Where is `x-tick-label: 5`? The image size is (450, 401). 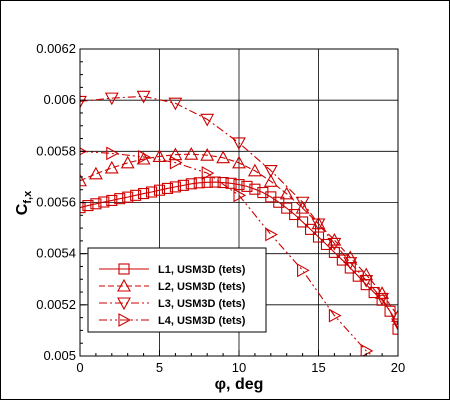 x-tick-label: 5 is located at coordinates (159, 367).